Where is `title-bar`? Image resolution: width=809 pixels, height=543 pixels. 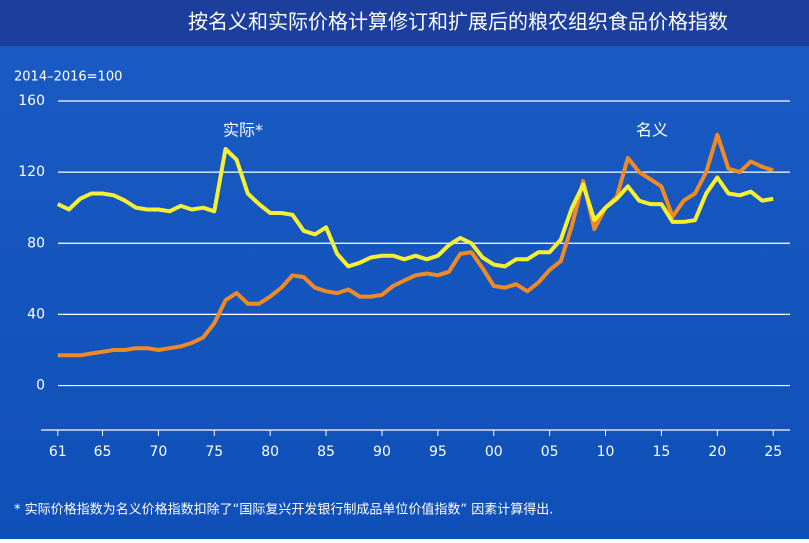
title-bar is located at coordinates (404, 23).